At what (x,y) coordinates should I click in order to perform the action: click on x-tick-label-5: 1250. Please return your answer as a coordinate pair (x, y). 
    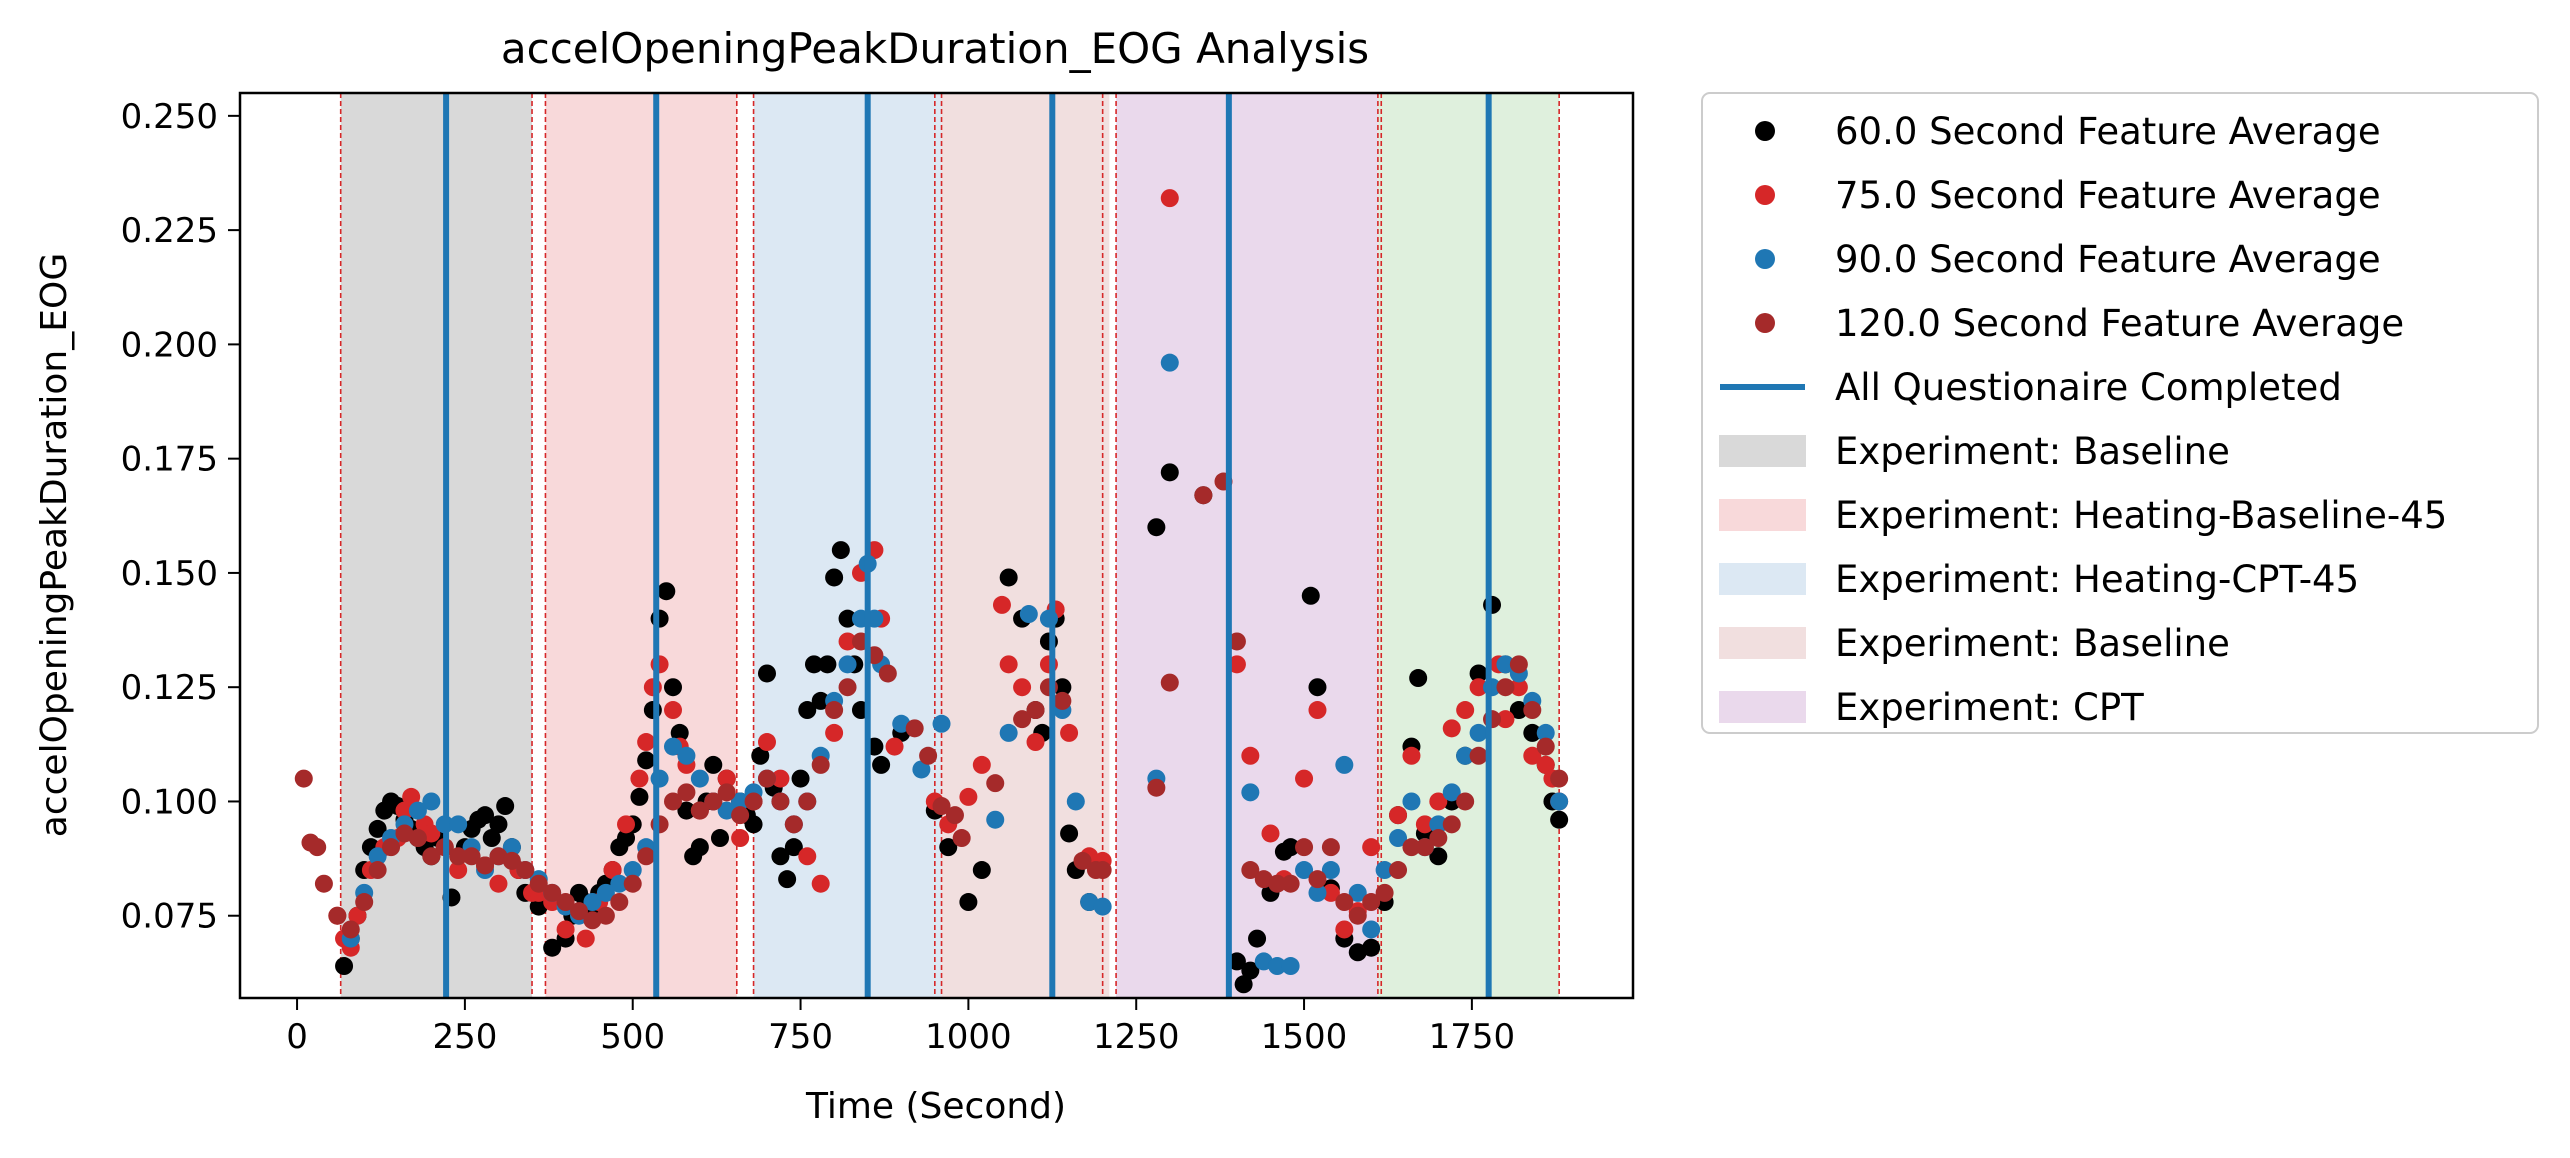
    Looking at the image, I should click on (1136, 1037).